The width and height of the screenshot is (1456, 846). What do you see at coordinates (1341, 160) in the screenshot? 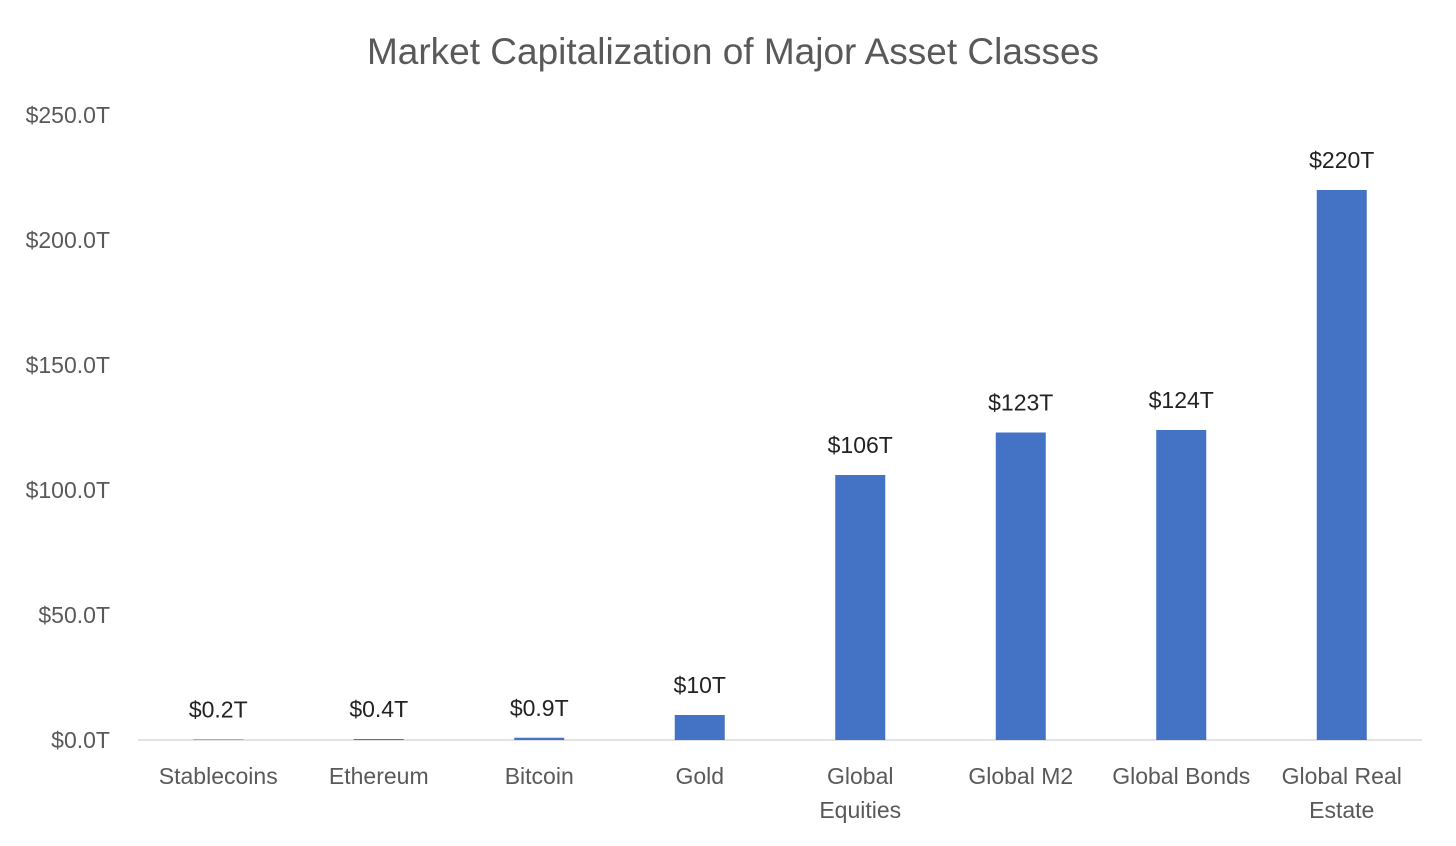
I see `data-label: $220T` at bounding box center [1341, 160].